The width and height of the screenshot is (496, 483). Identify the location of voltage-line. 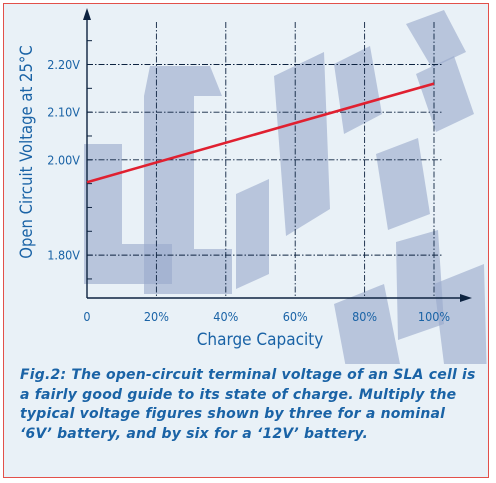
(260, 133).